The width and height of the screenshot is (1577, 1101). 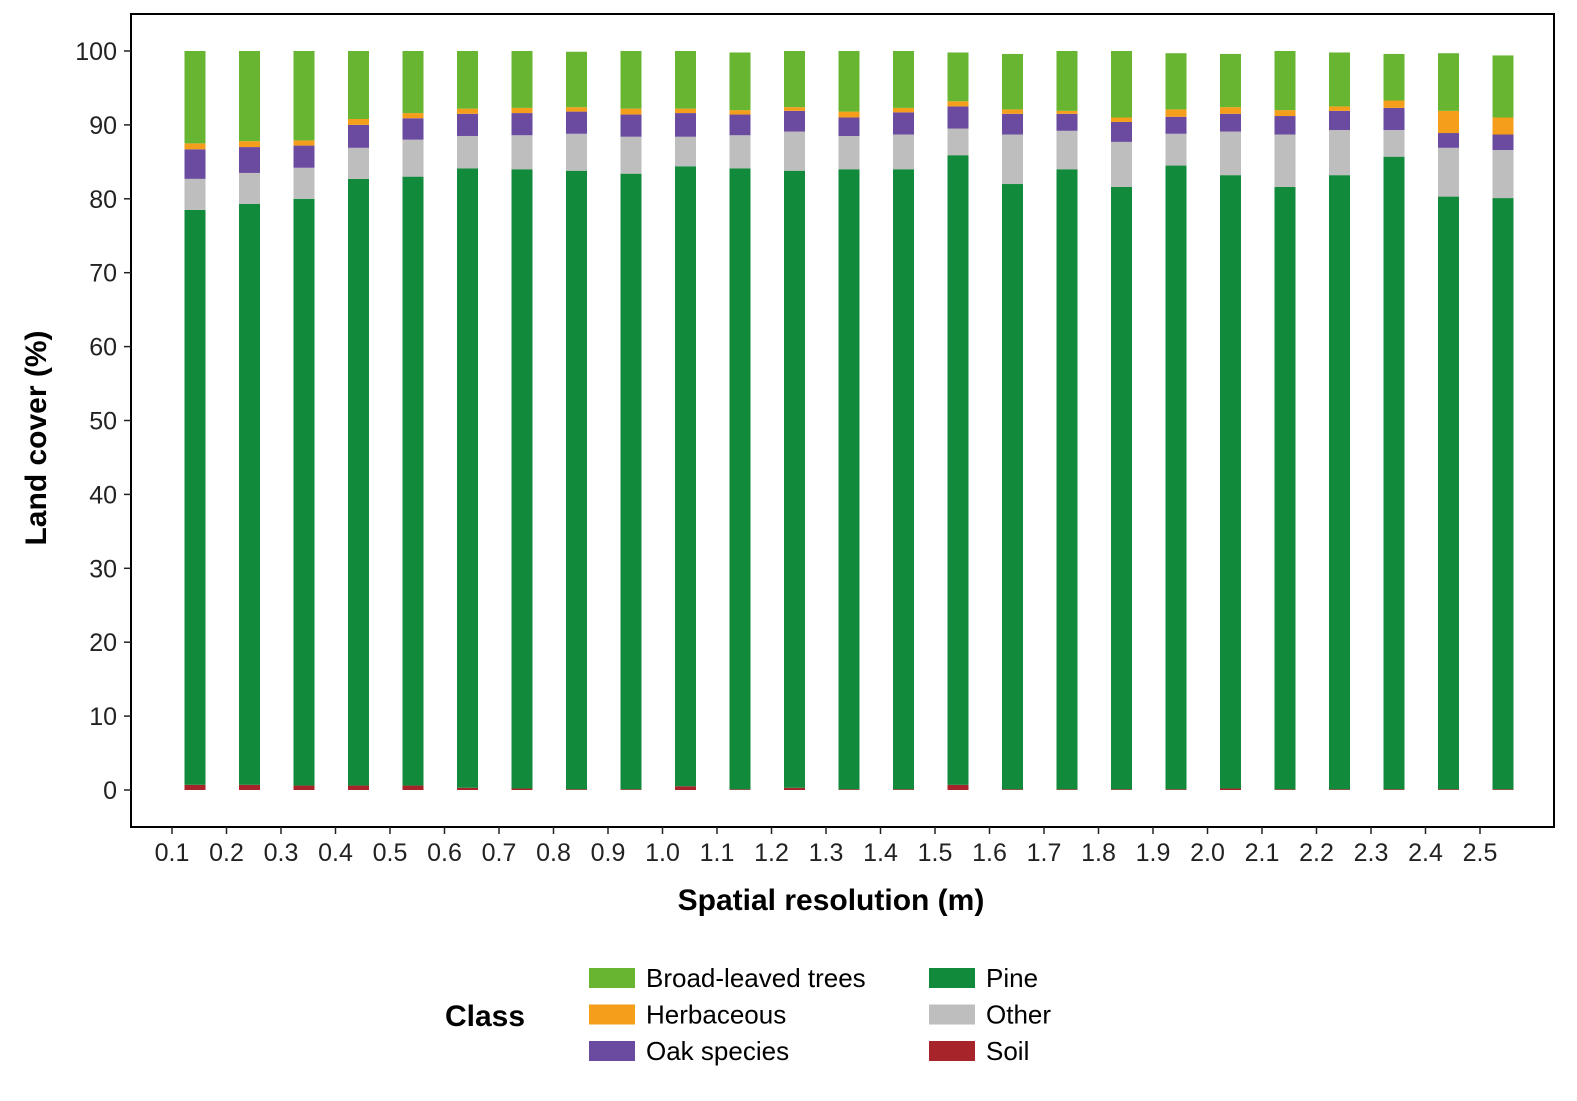 What do you see at coordinates (1176, 149) in the screenshot?
I see `bar-other-1.9` at bounding box center [1176, 149].